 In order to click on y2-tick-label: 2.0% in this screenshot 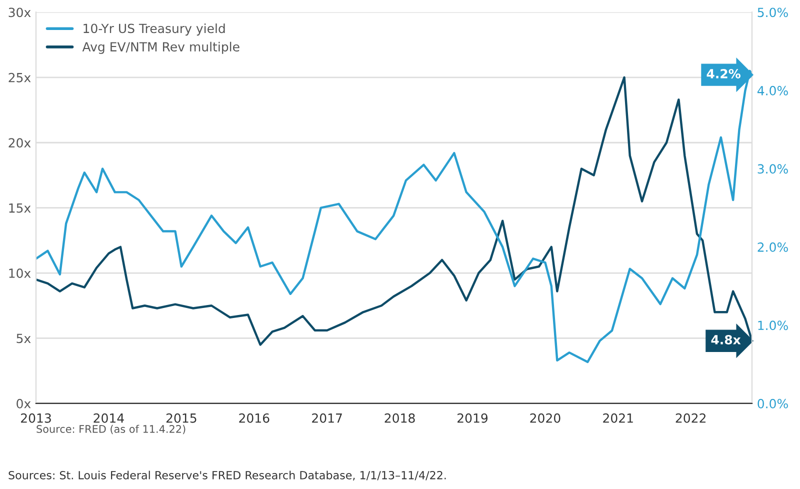, I will do `click(773, 247)`.